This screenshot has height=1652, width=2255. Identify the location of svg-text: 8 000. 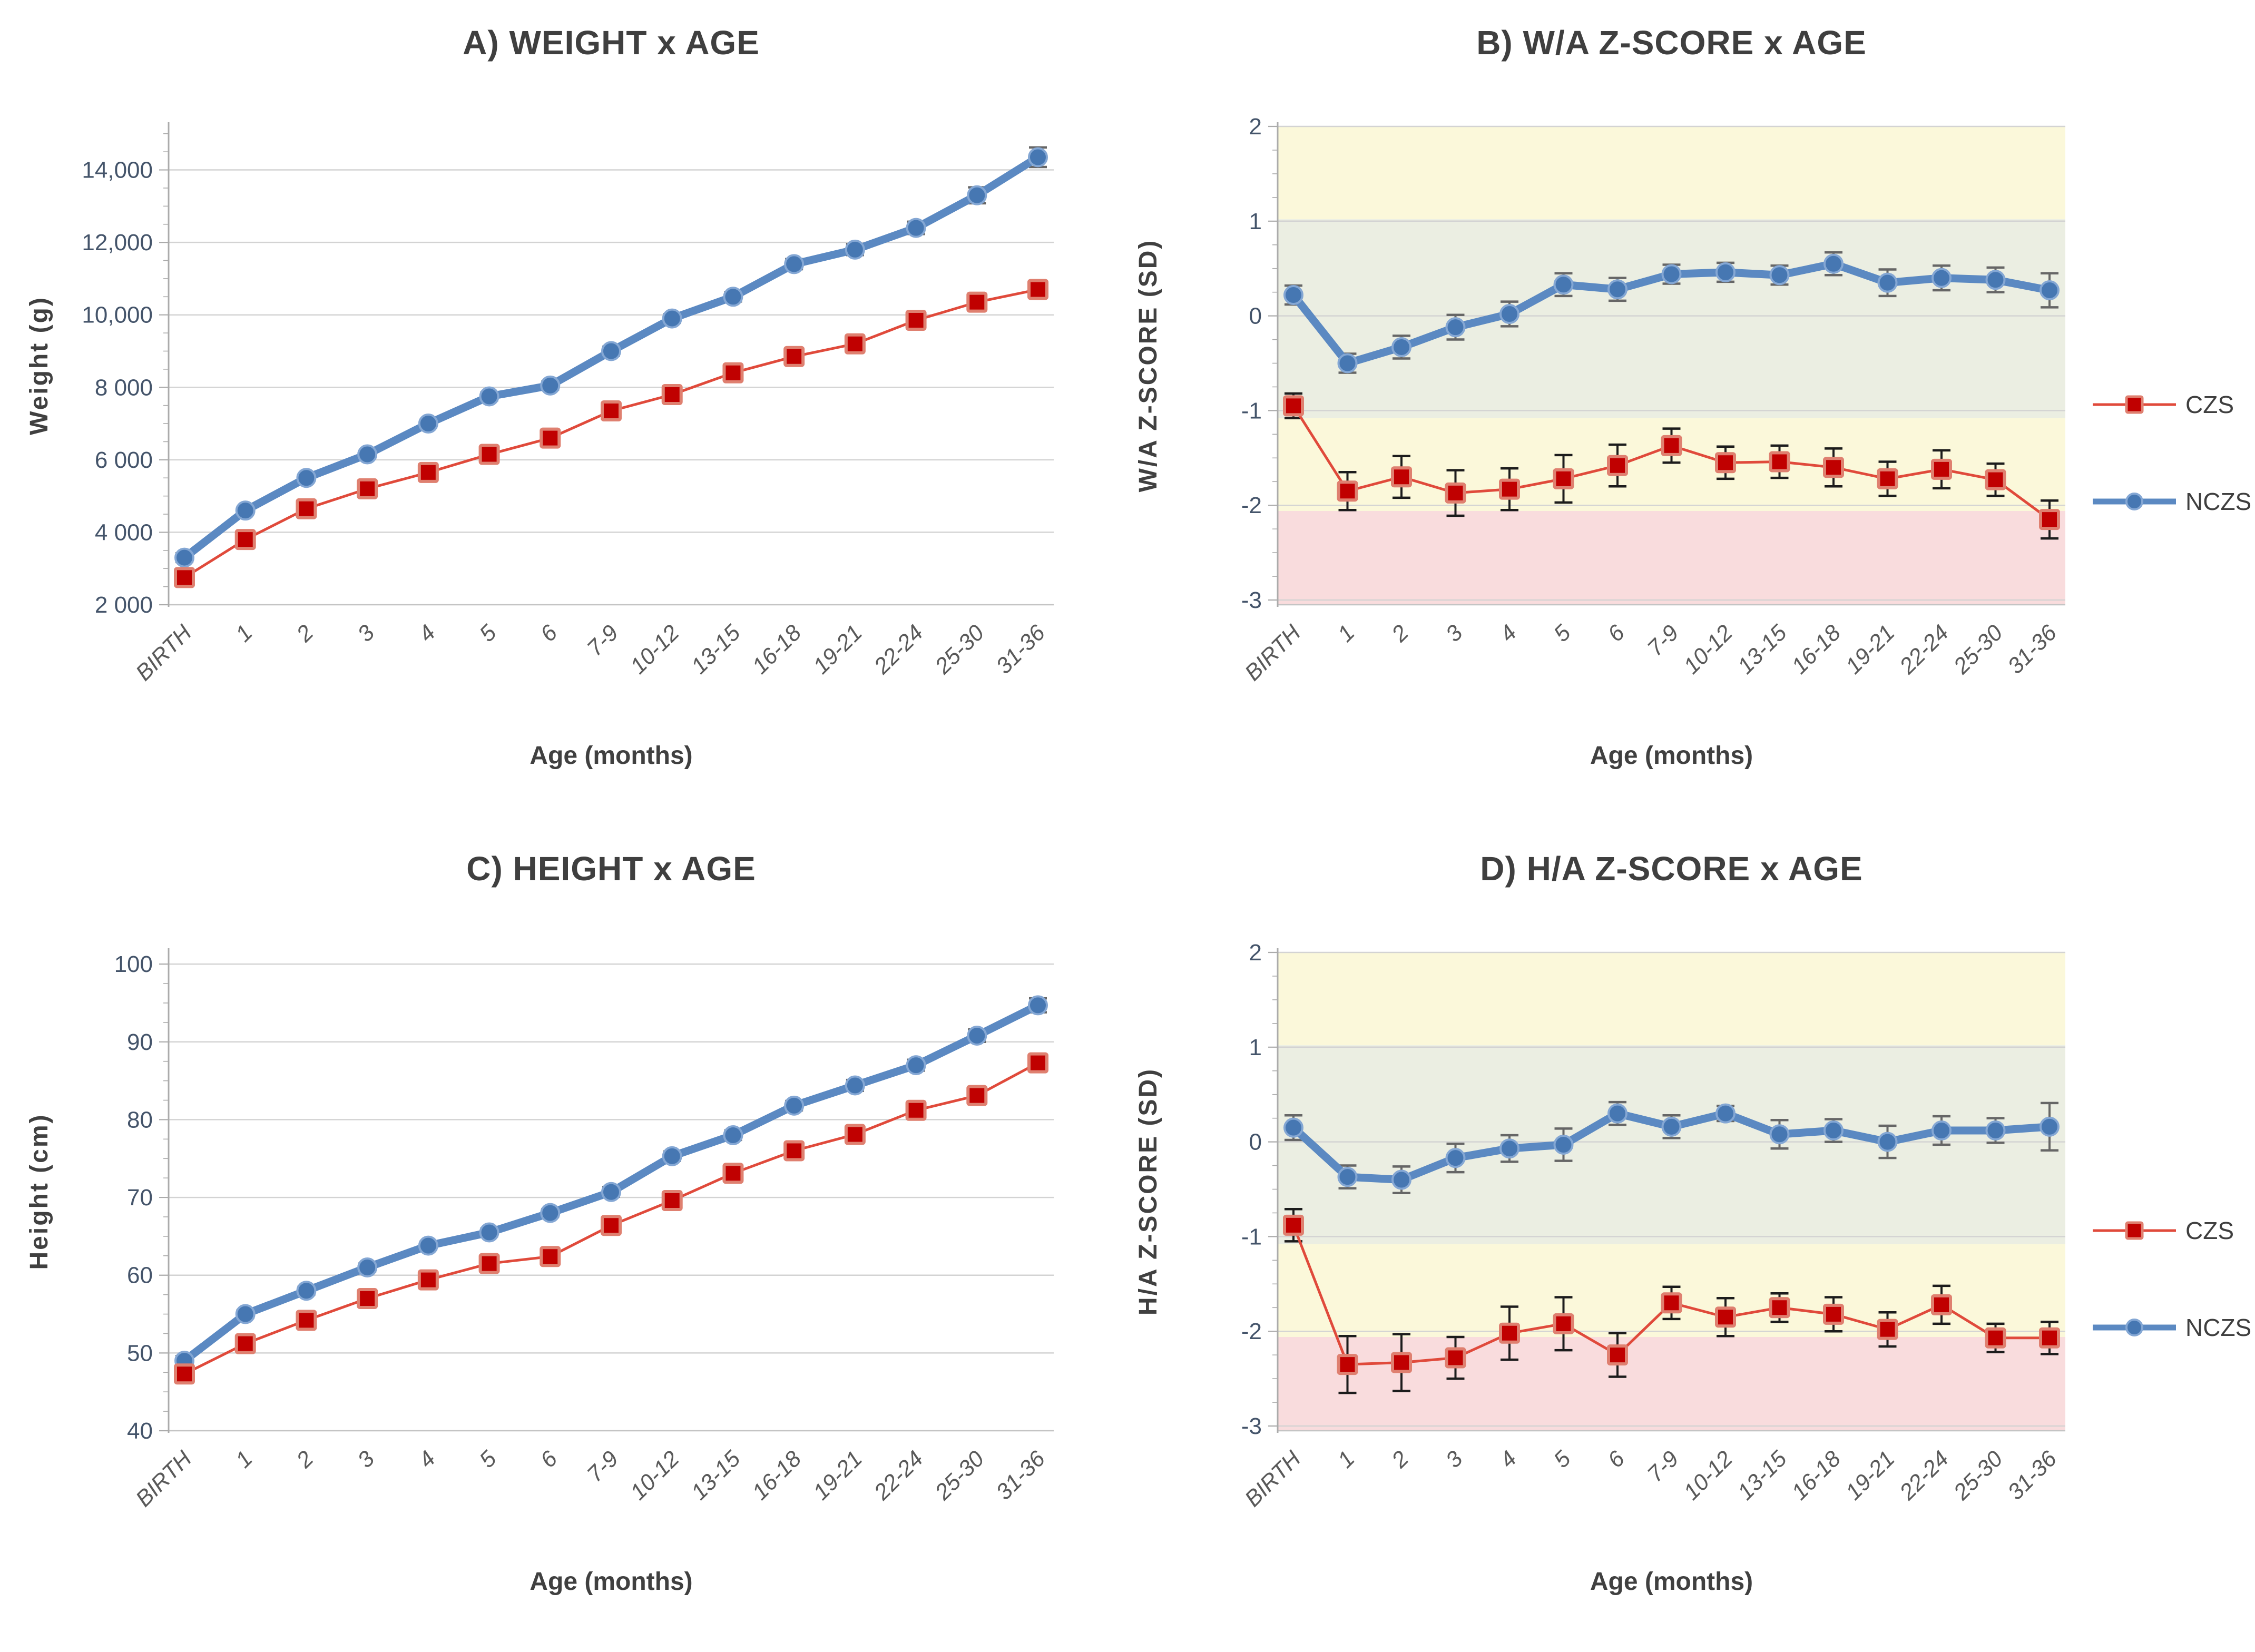
(124, 388).